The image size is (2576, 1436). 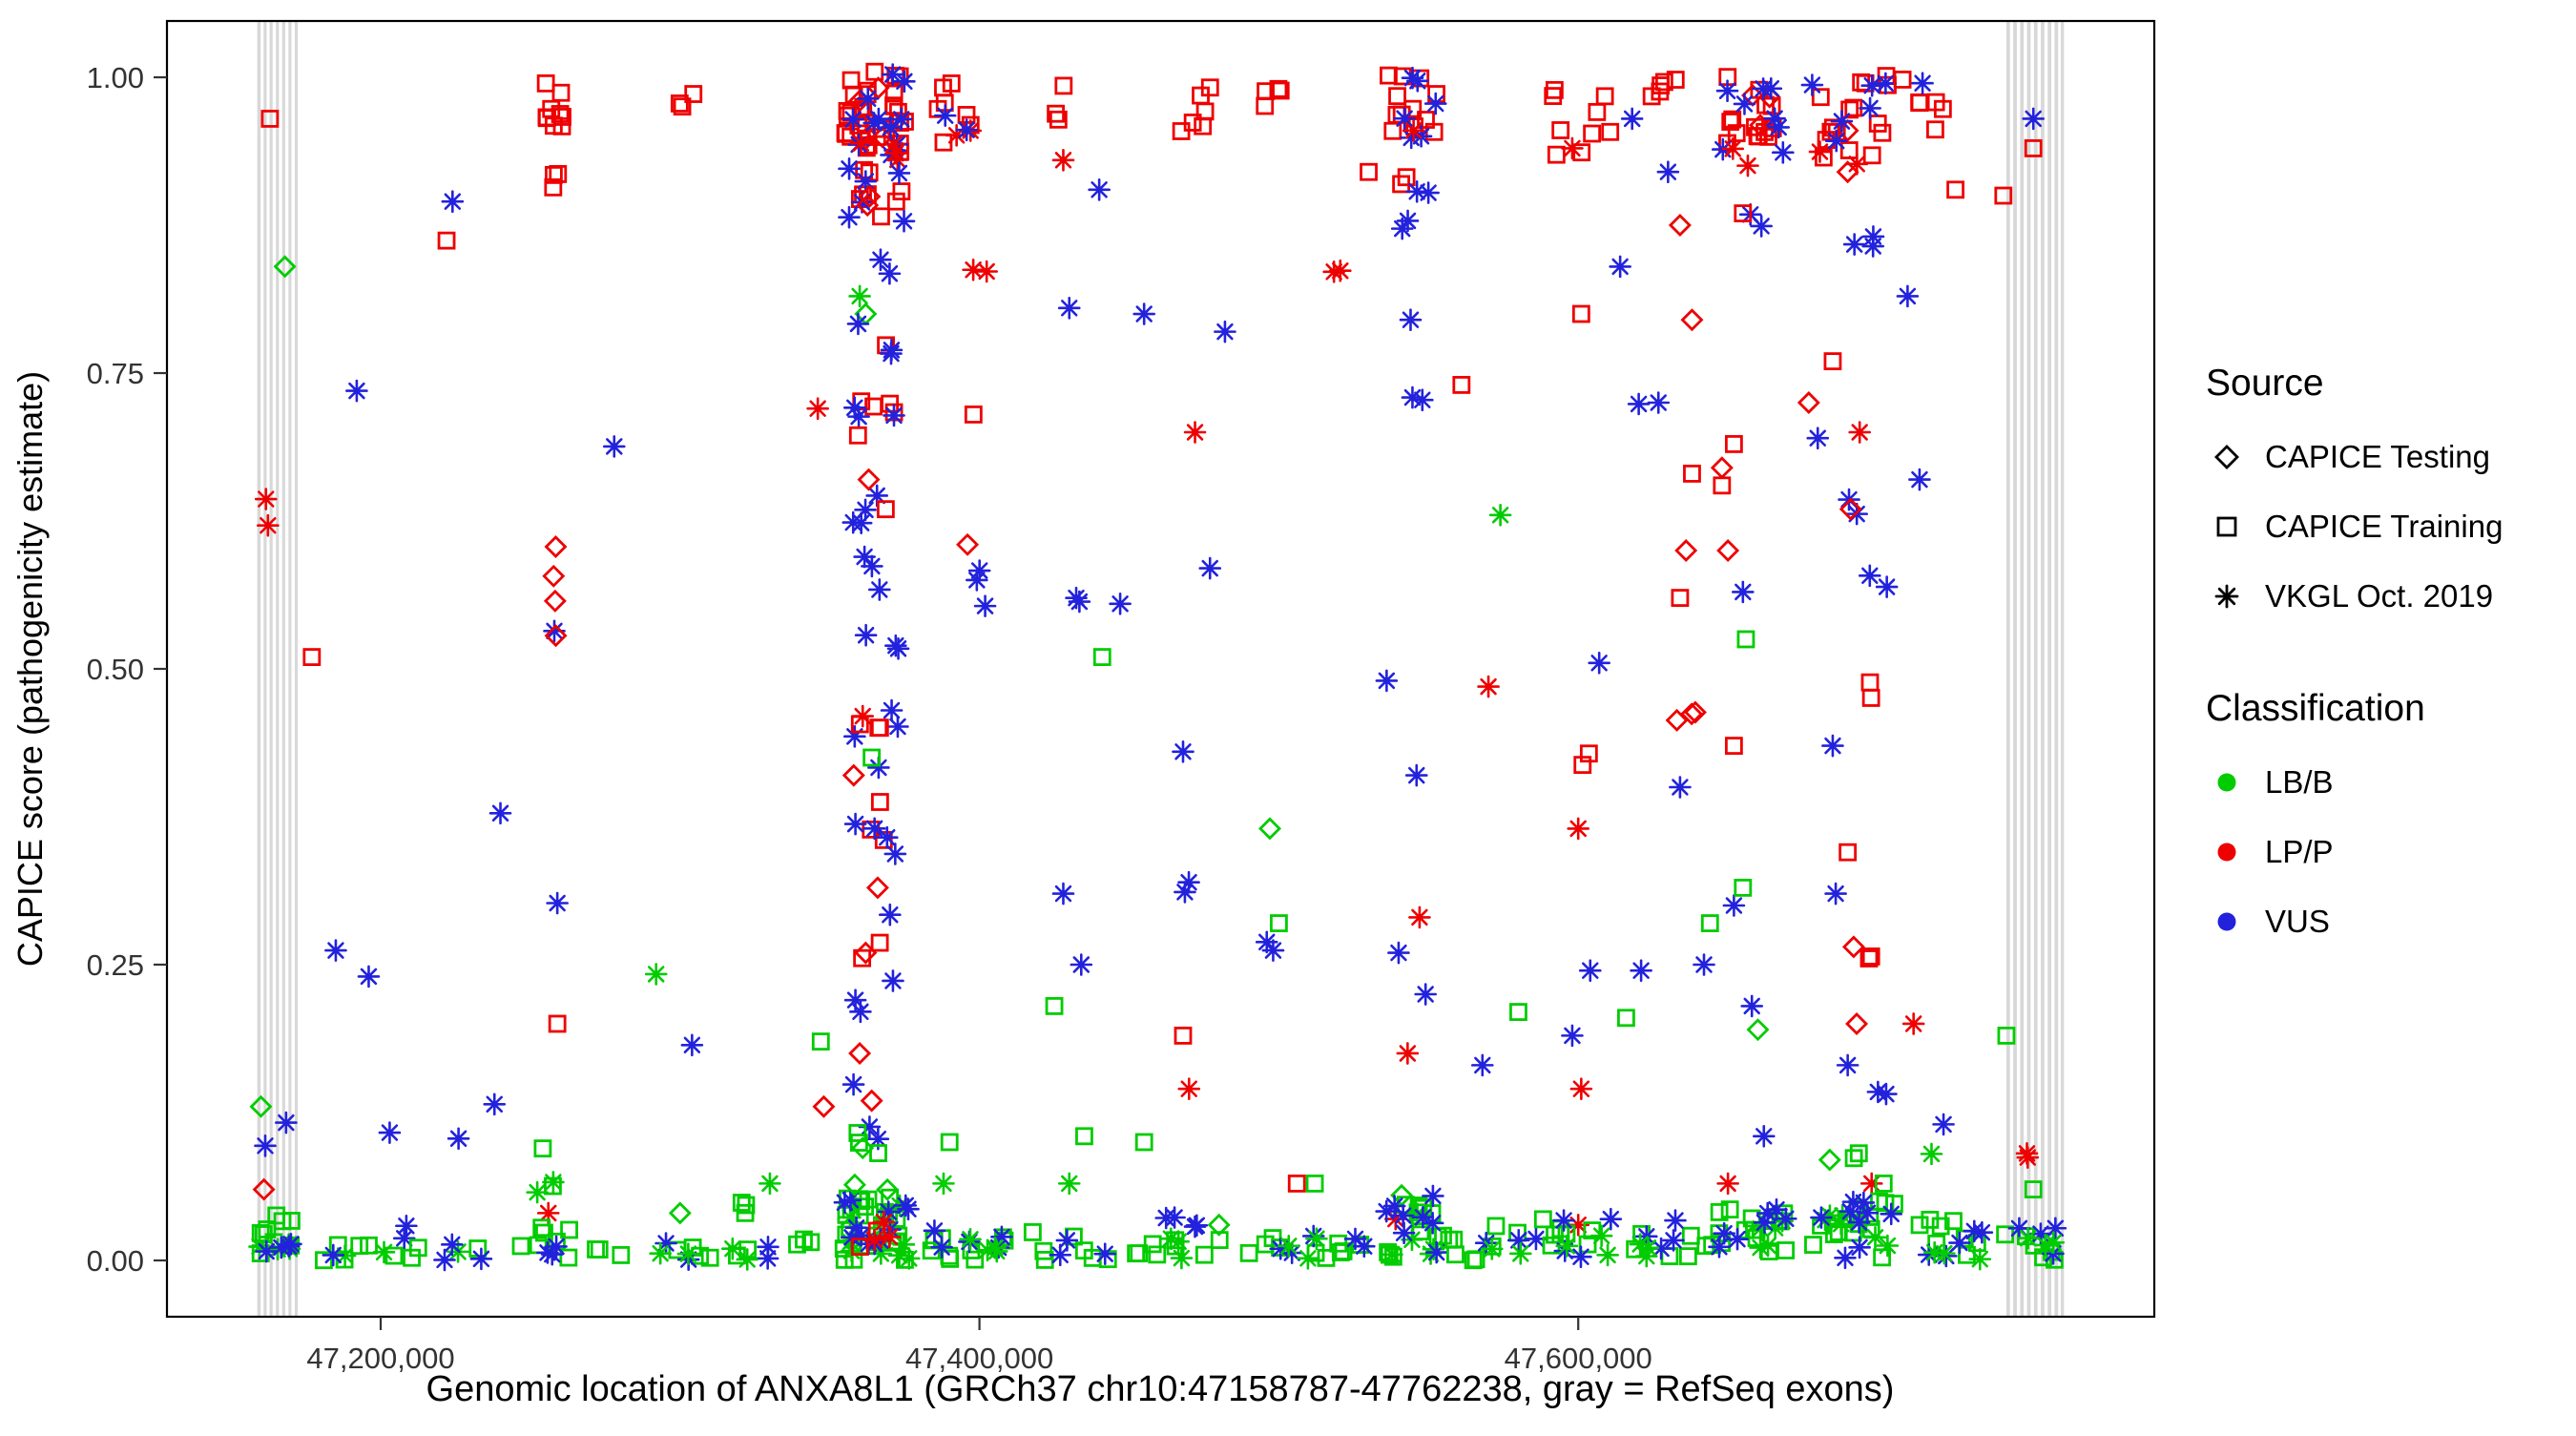 What do you see at coordinates (2226, 921) in the screenshot?
I see `blue-dot-icon` at bounding box center [2226, 921].